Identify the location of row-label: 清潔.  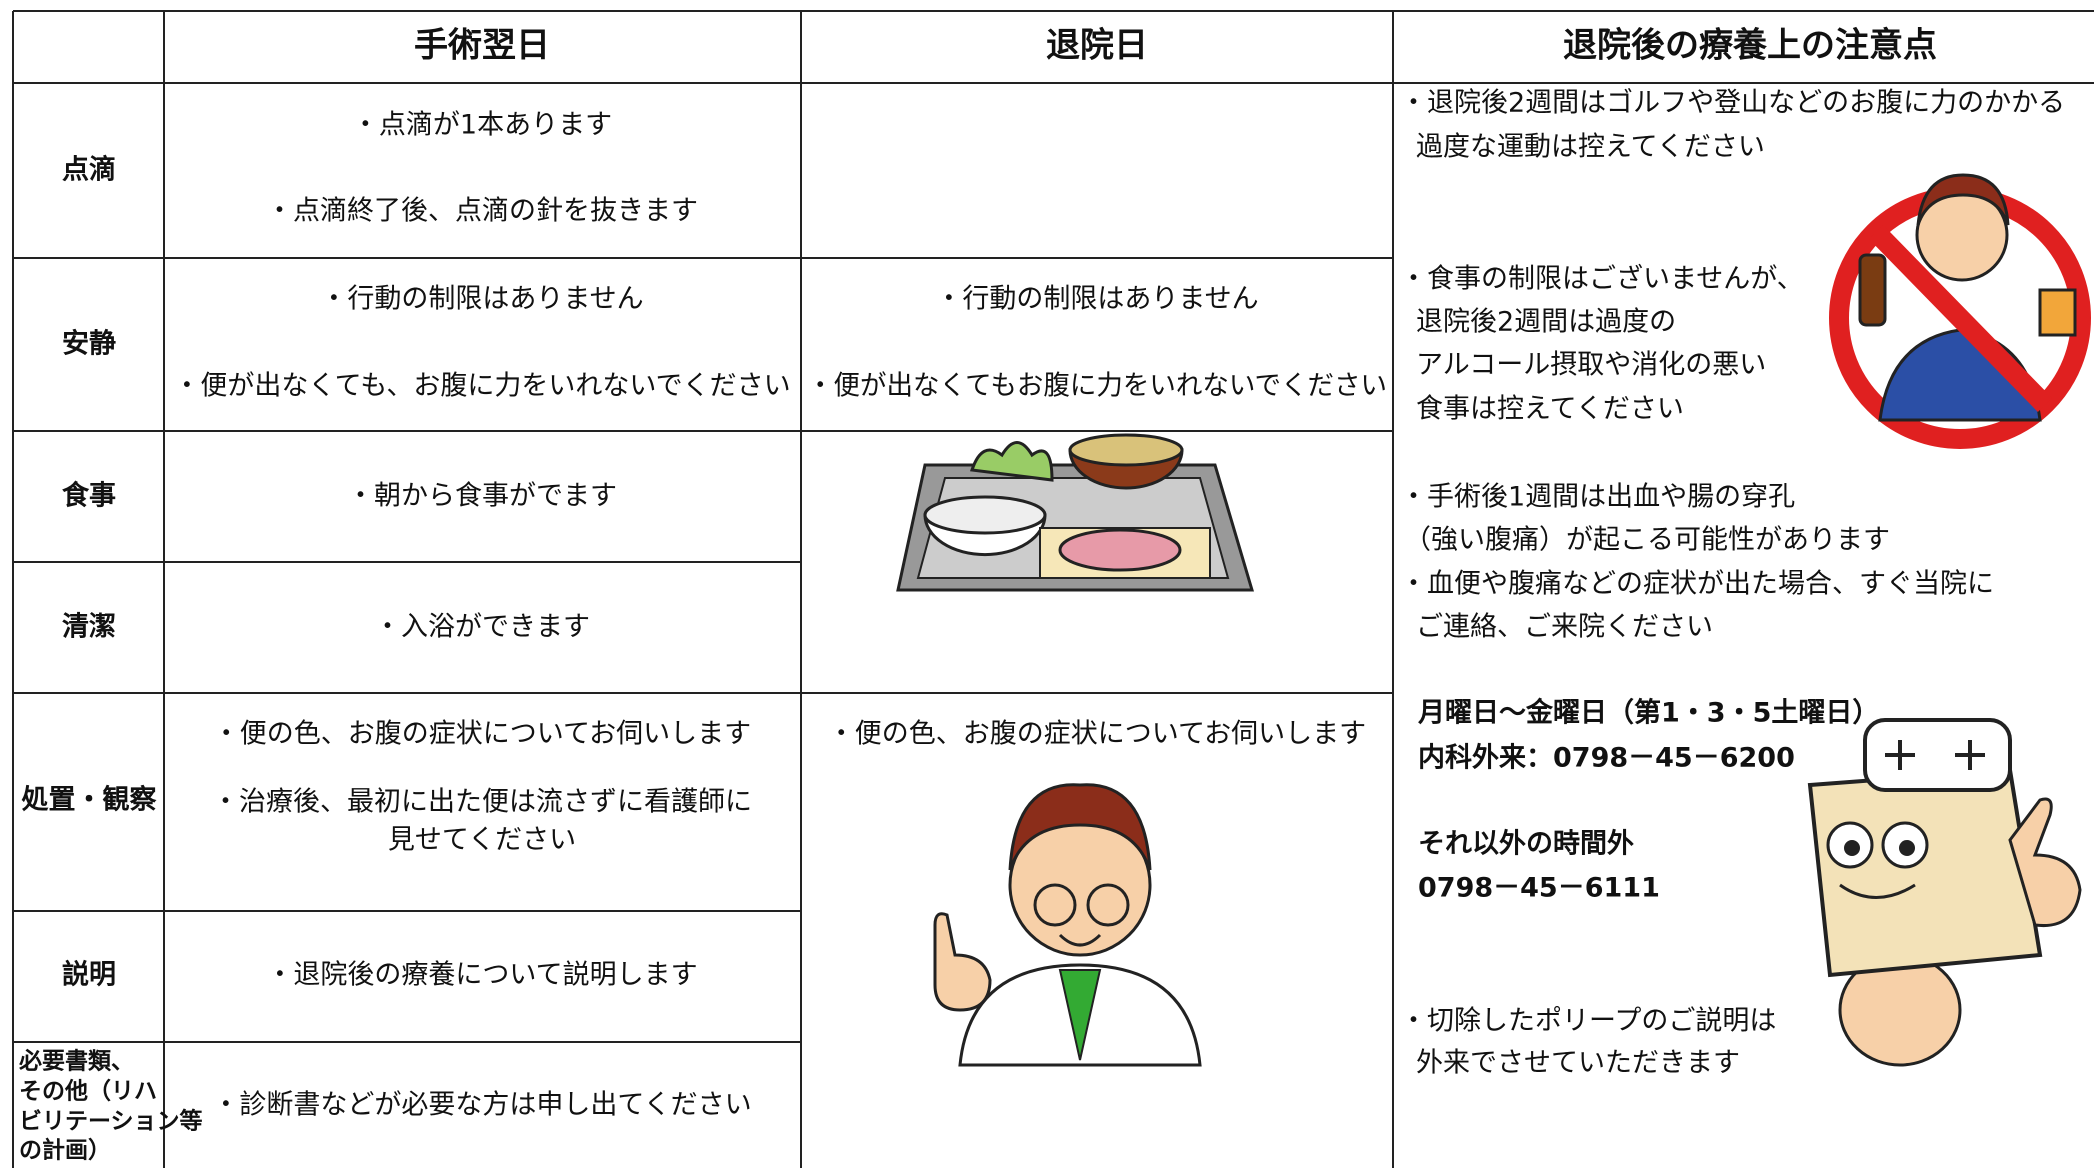
(89, 627).